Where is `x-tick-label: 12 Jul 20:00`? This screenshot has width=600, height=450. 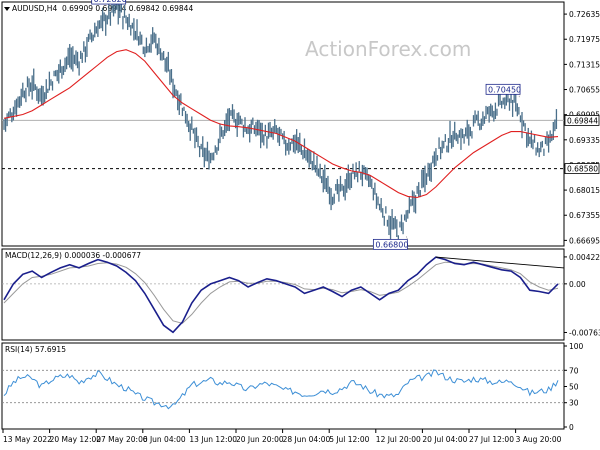 x-tick-label: 12 Jul 20:00 is located at coordinates (398, 439).